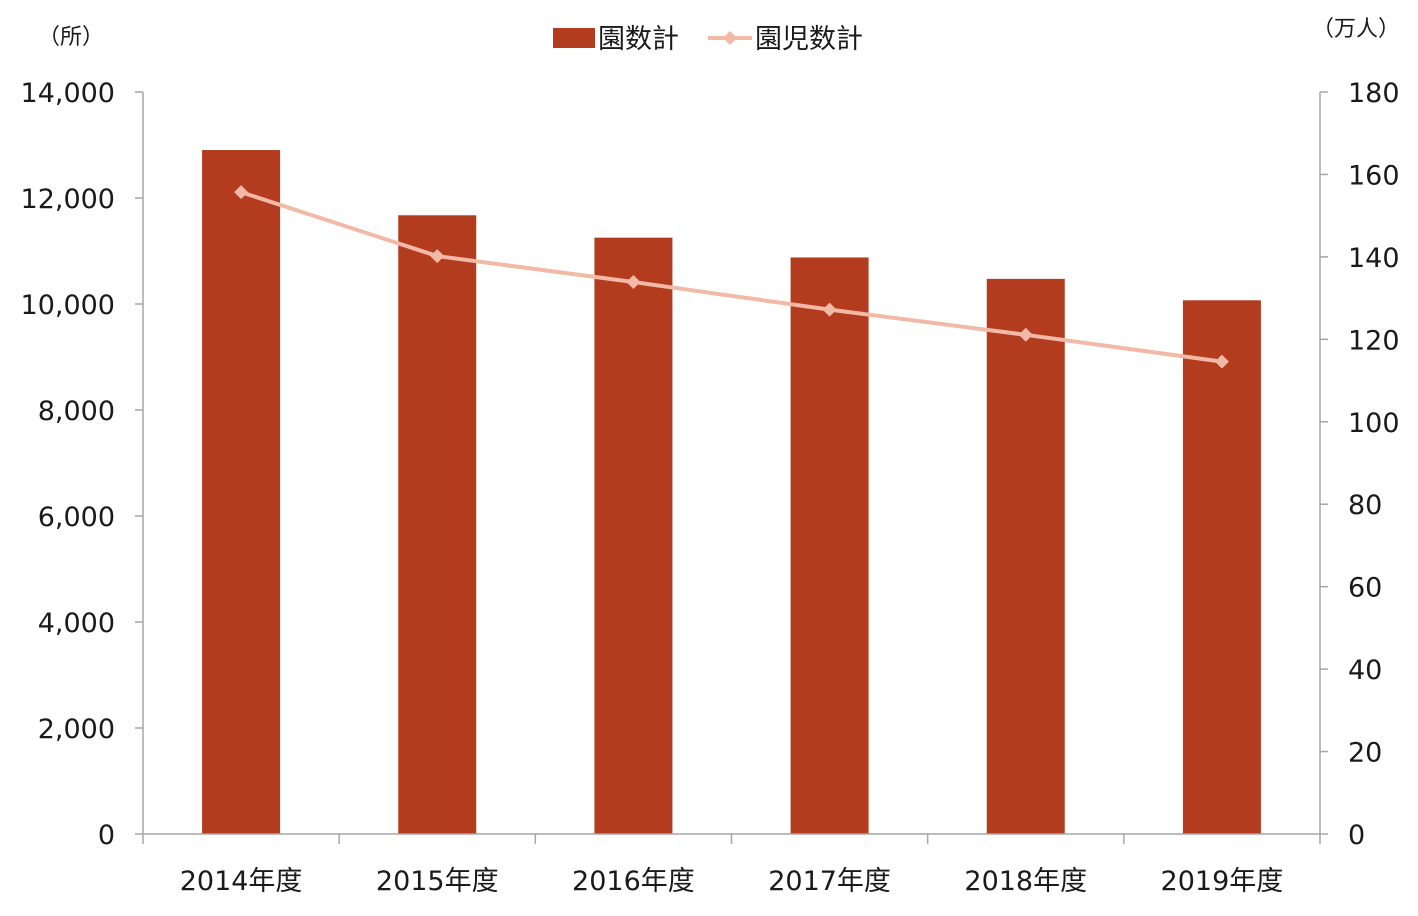  What do you see at coordinates (1365, 753) in the screenshot?
I see `right-axis-tick-label: 20` at bounding box center [1365, 753].